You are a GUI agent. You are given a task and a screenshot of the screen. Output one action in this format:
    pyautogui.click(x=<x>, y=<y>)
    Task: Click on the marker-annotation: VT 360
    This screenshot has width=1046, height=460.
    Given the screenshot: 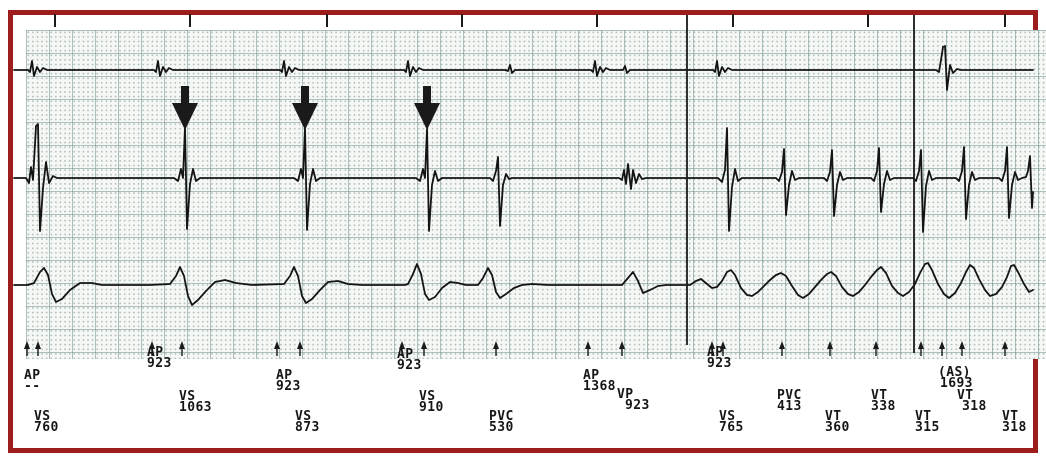 What is the action you would take?
    pyautogui.click(x=837, y=422)
    